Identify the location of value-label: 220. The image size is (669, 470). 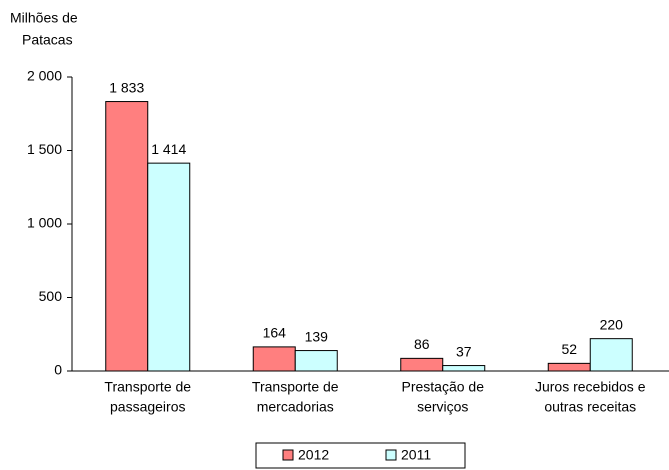
(612, 324).